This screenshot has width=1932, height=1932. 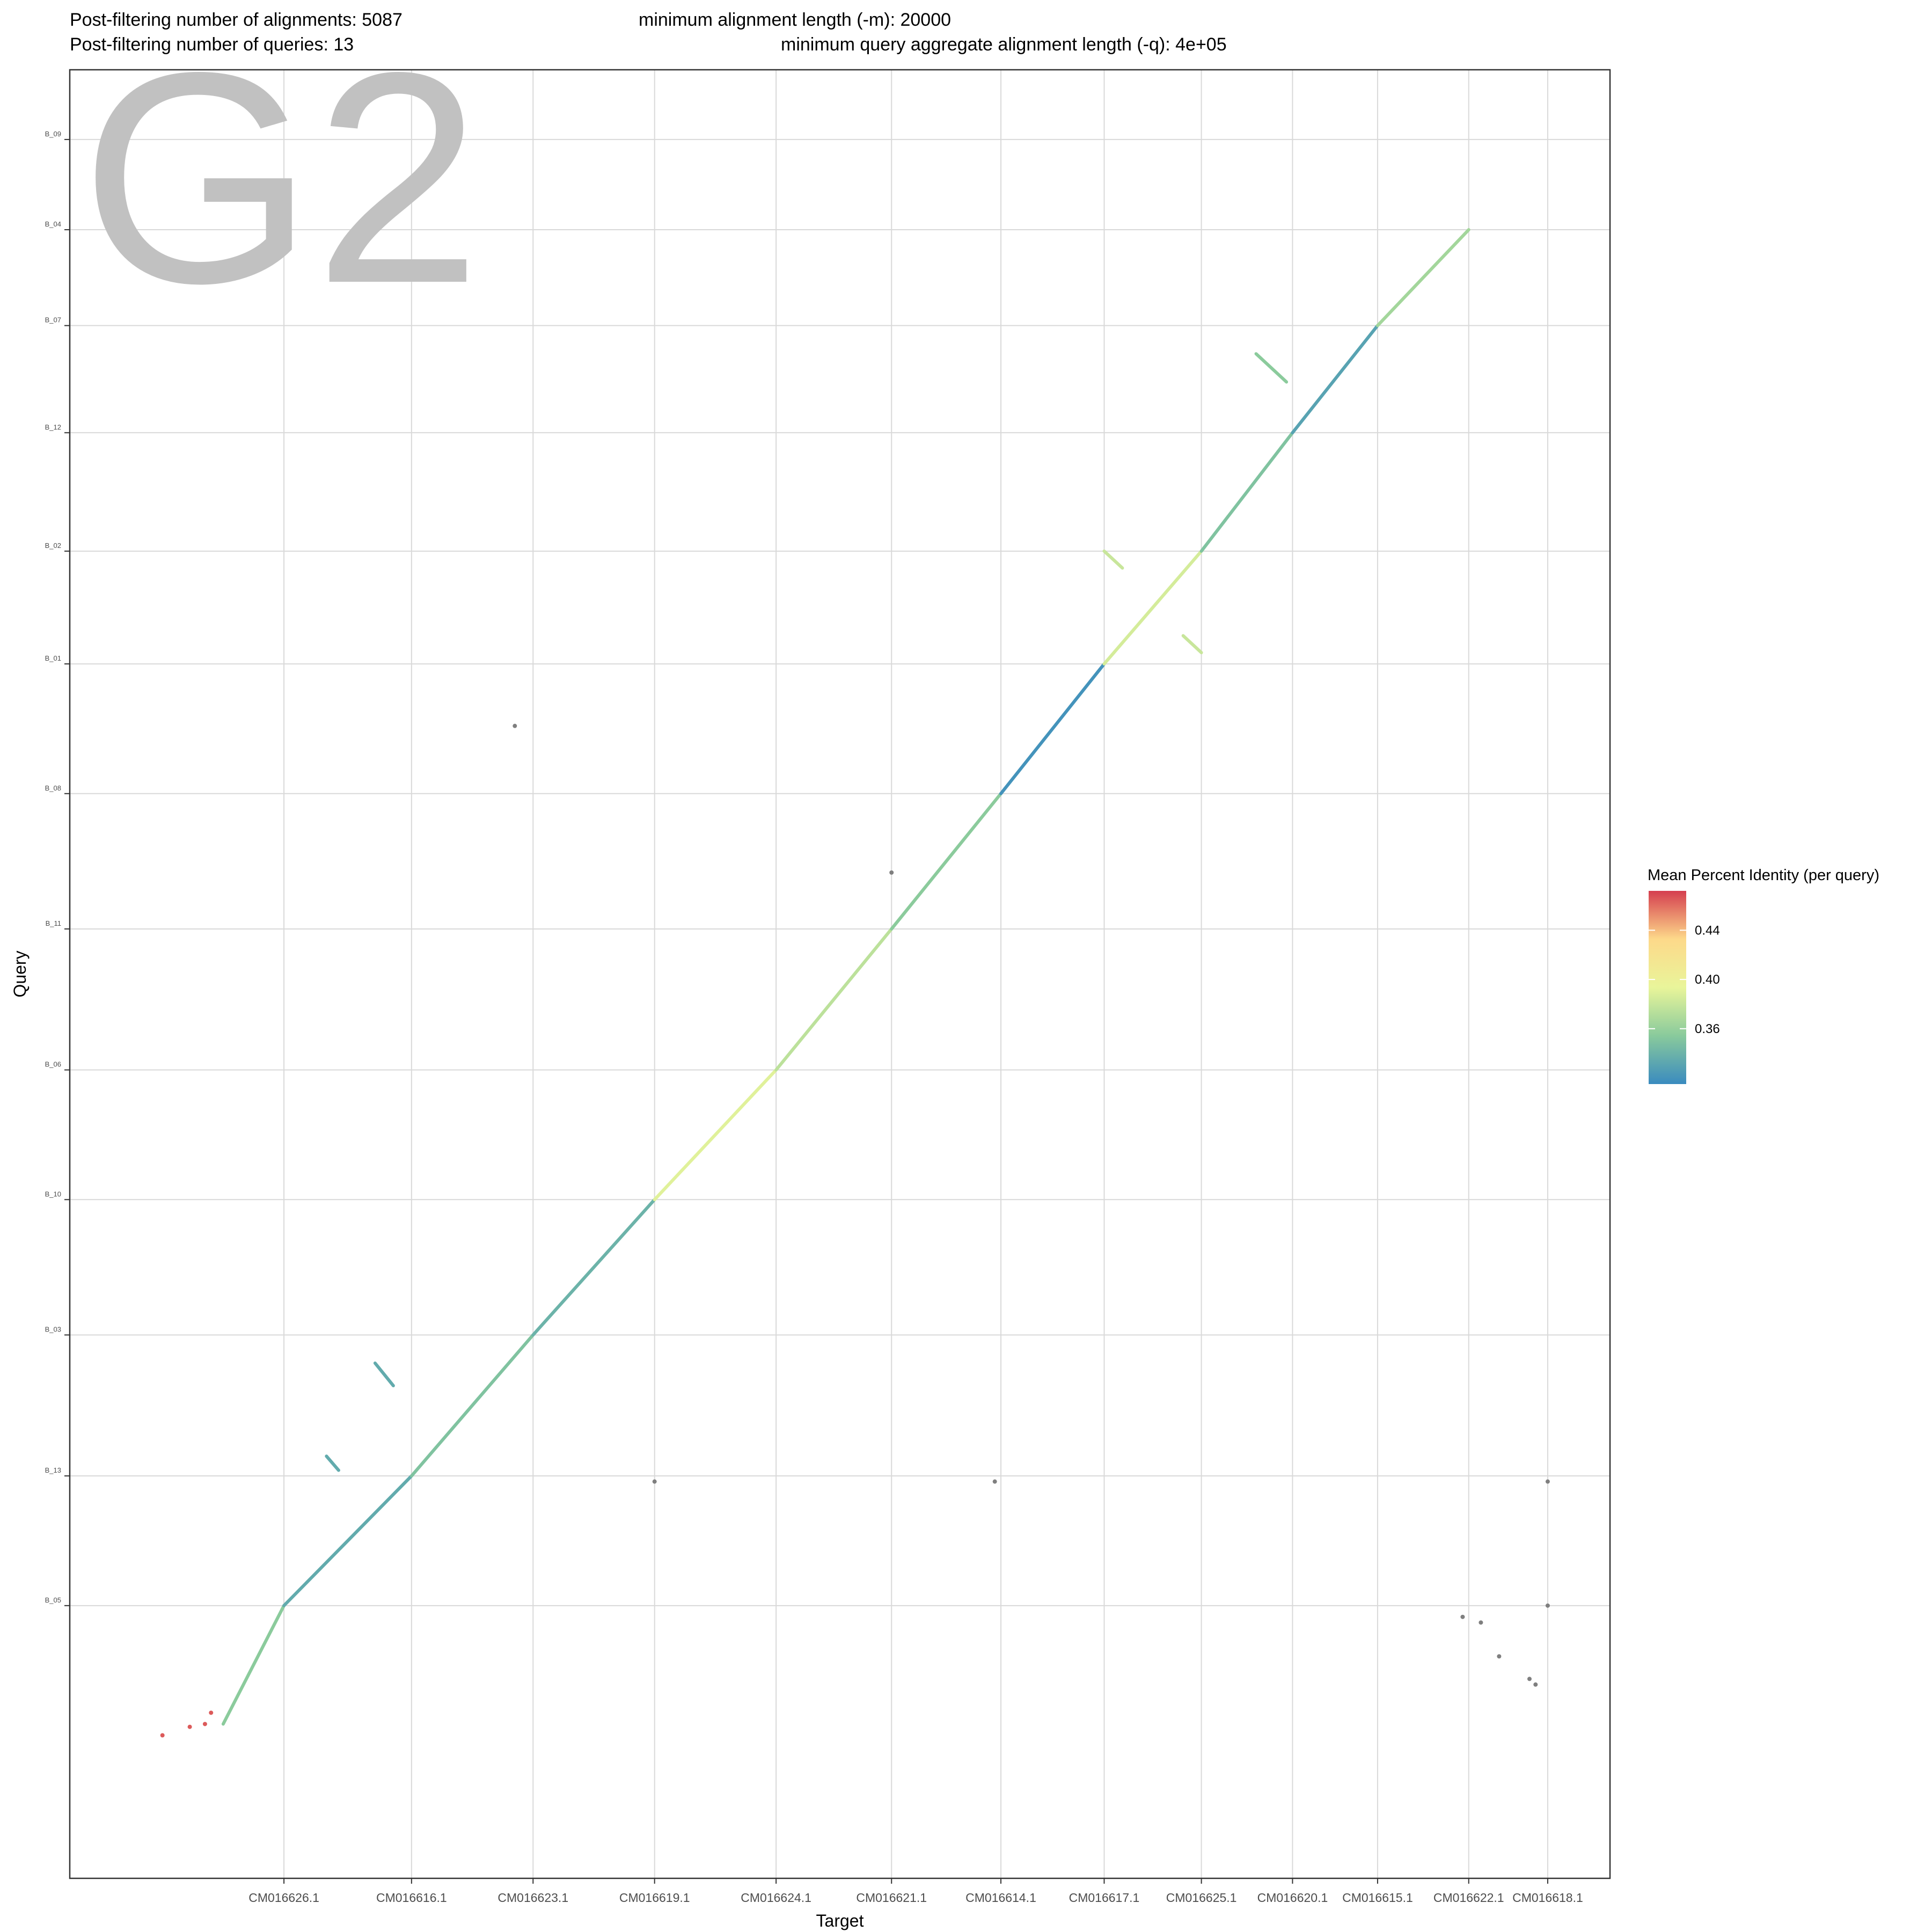 What do you see at coordinates (53, 1194) in the screenshot?
I see `y-tick-label-3: B_10` at bounding box center [53, 1194].